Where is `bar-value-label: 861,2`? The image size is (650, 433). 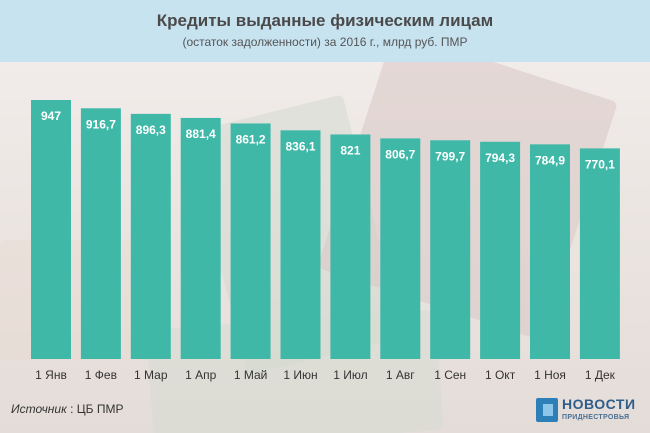
bar-value-label: 861,2 is located at coordinates (251, 139).